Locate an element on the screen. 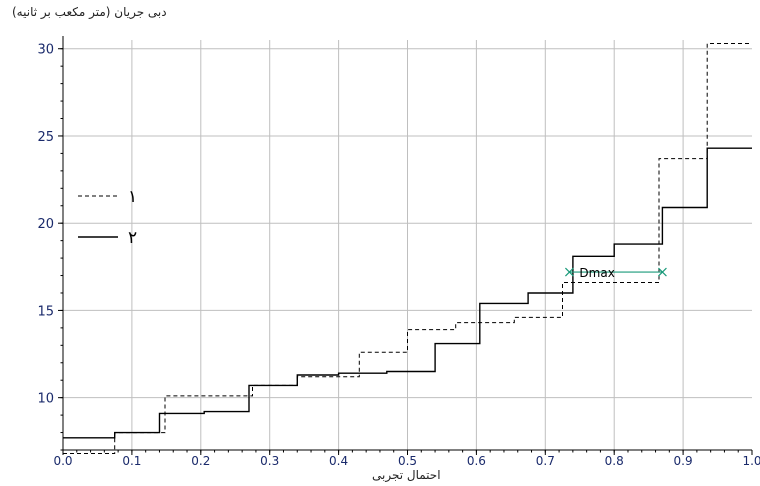 This screenshot has height=486, width=760. x-tick-label: 0.9 is located at coordinates (683, 461).